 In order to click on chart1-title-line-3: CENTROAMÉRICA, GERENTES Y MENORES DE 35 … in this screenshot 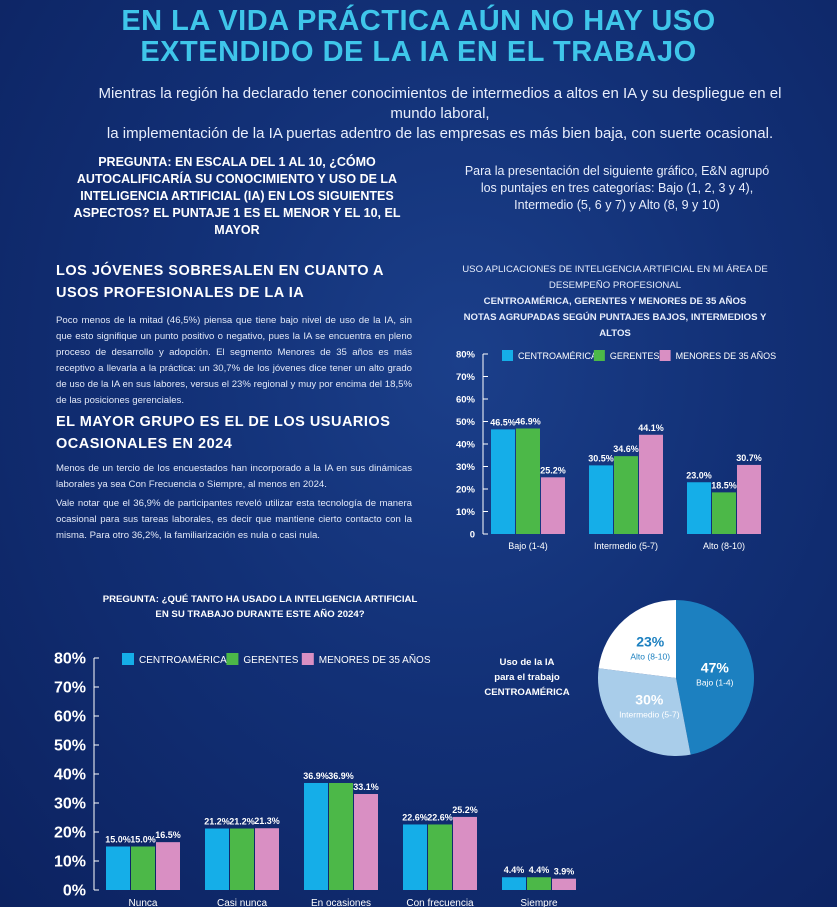, I will do `click(615, 301)`.